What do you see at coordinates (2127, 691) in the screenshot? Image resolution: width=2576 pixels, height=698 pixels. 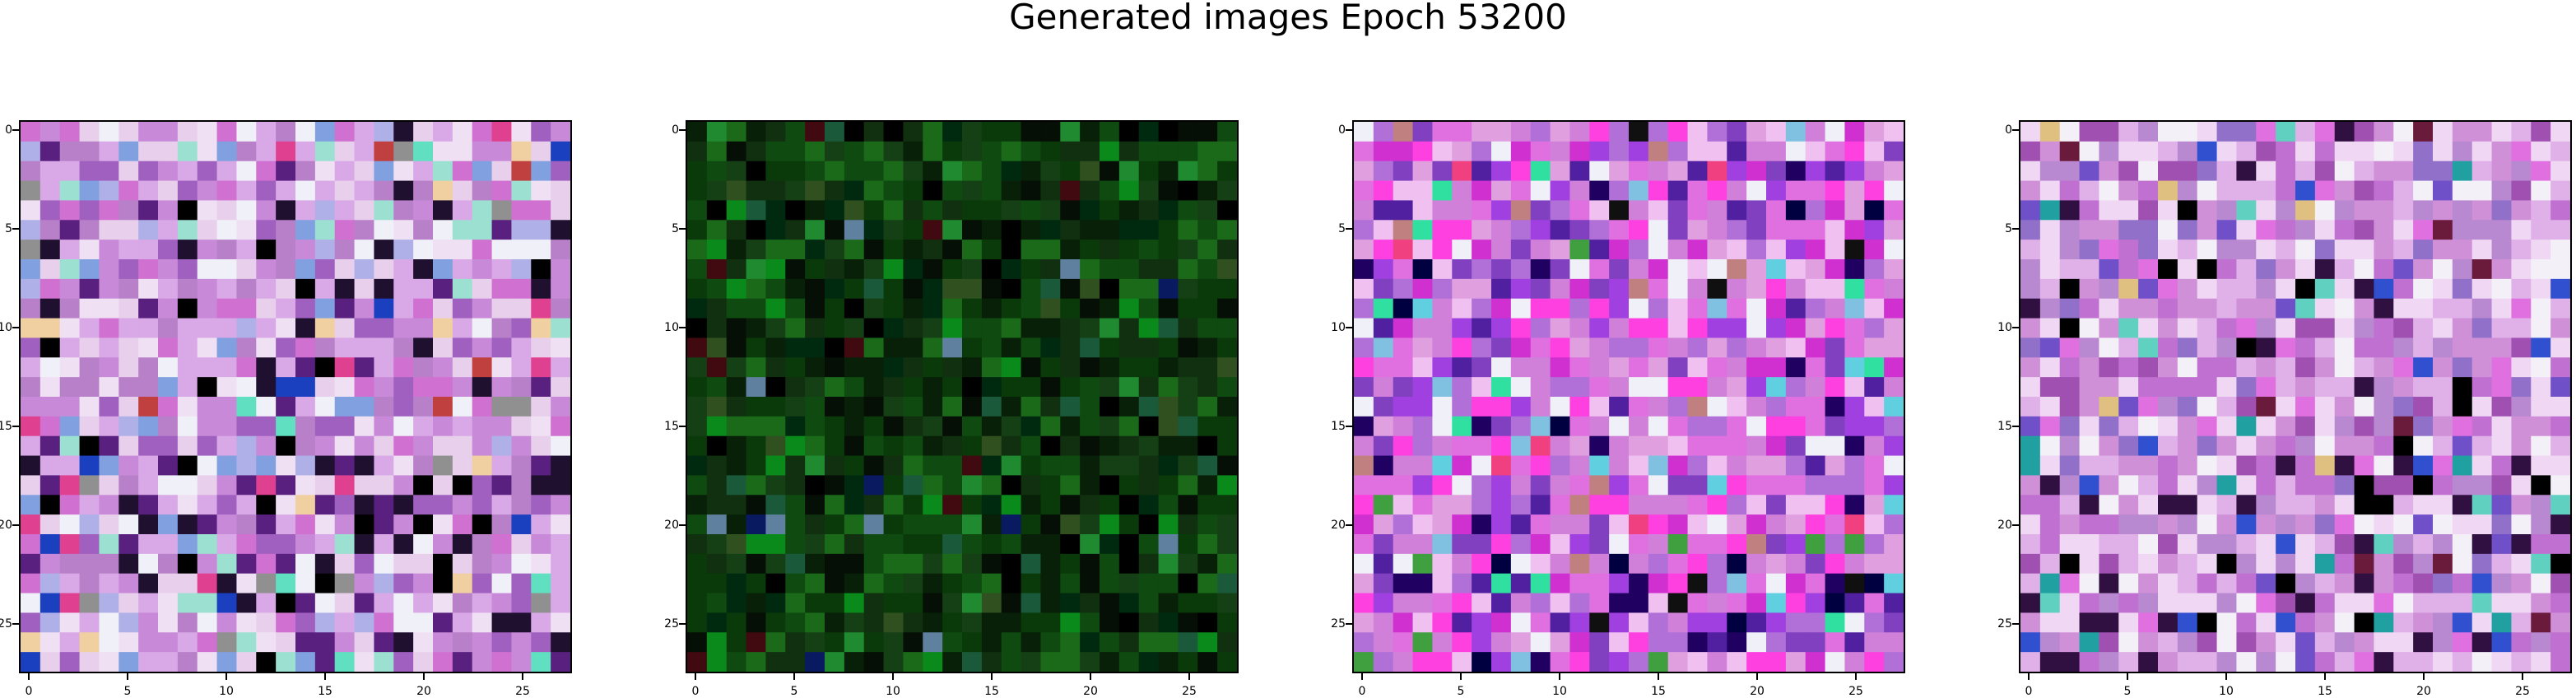 I see `x-tick-label: 5` at bounding box center [2127, 691].